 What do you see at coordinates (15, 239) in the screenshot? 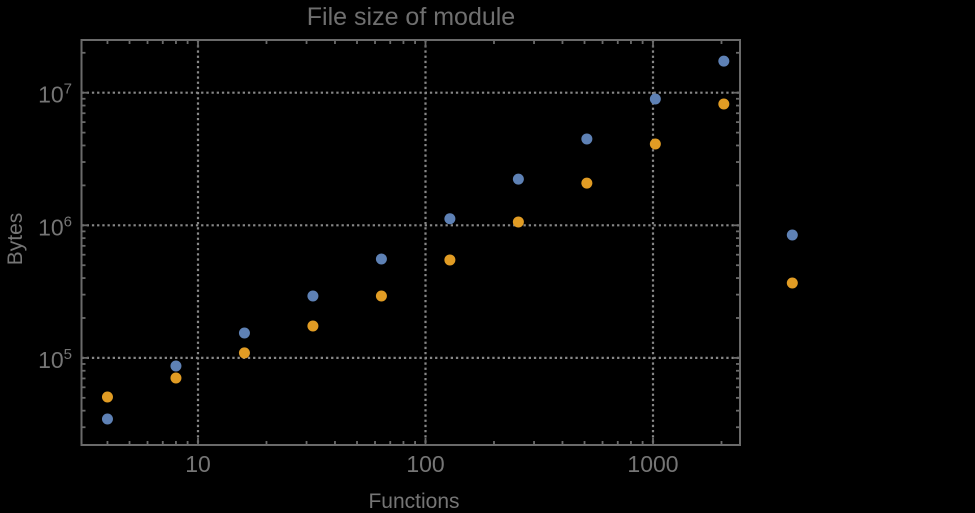
I see `y-axis-label: Bytes` at bounding box center [15, 239].